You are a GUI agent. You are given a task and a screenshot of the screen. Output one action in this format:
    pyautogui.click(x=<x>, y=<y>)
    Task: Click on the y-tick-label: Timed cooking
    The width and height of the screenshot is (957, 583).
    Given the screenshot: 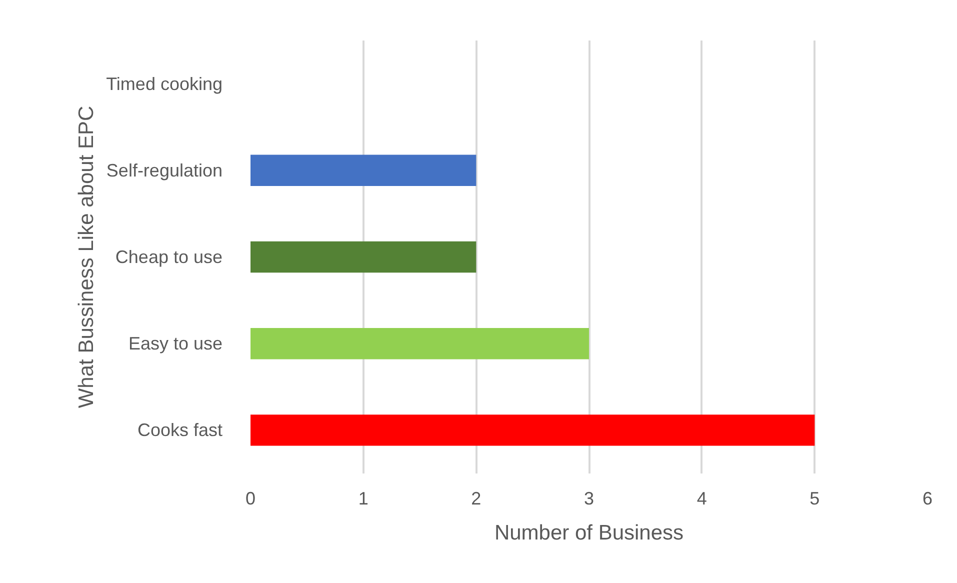 What is the action you would take?
    pyautogui.click(x=164, y=84)
    